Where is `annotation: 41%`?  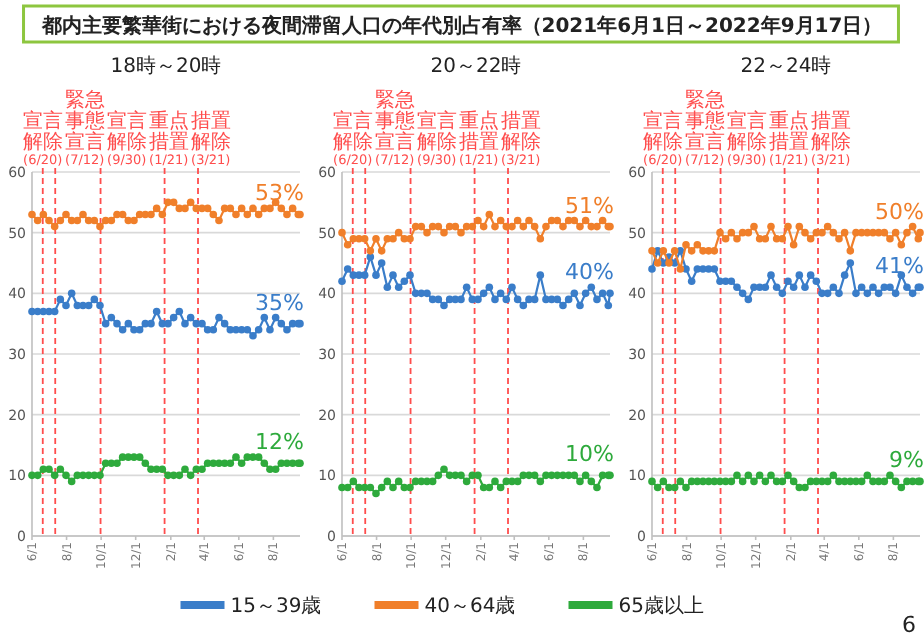 annotation: 41% is located at coordinates (899, 266).